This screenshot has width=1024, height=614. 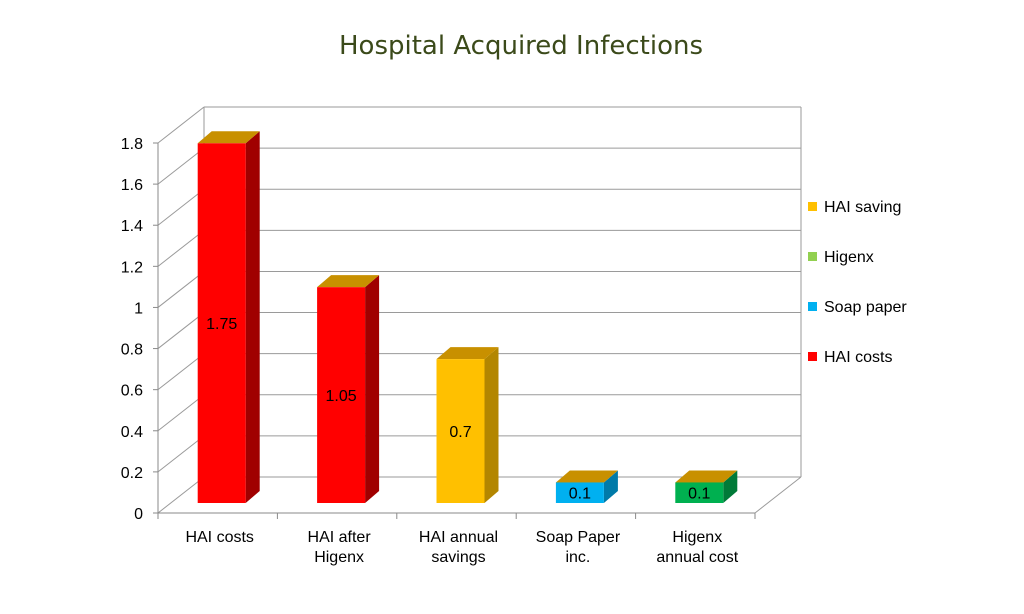 I want to click on floor-edge, so click(x=778, y=495).